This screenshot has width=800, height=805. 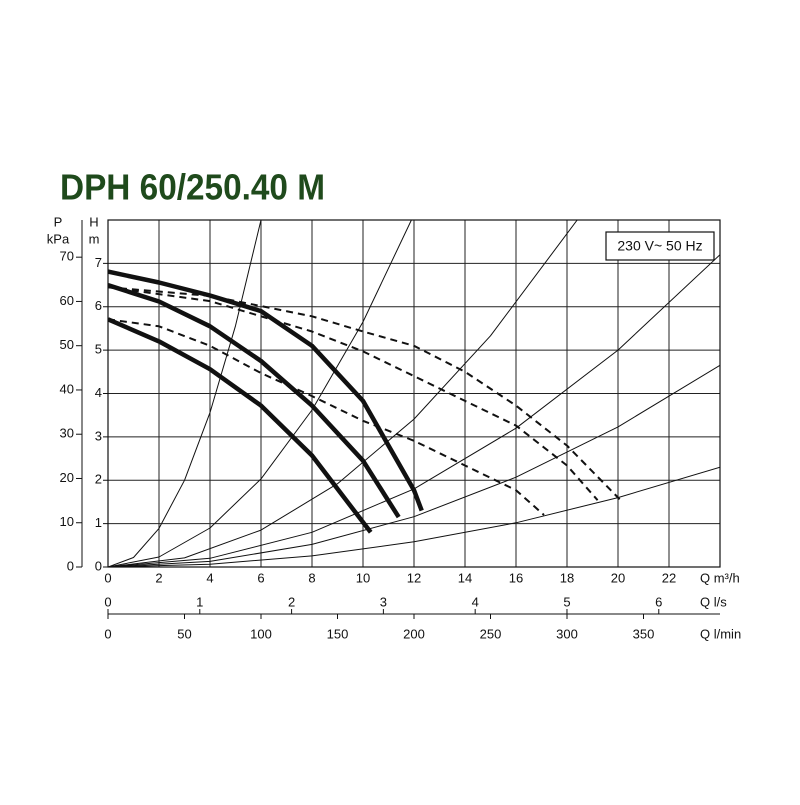 I want to click on y-tick-label: 5, so click(x=98, y=349).